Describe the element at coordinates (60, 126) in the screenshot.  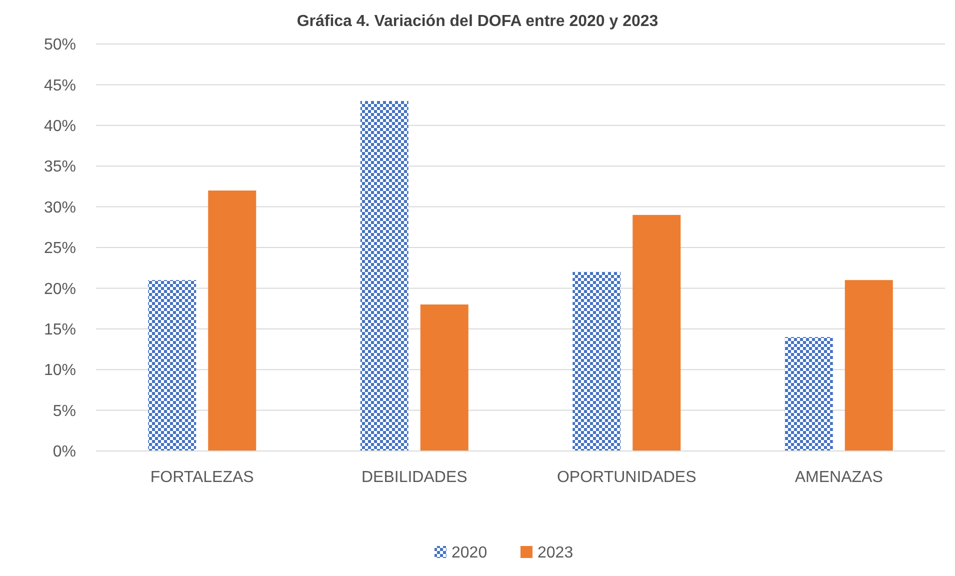
I see `y-tick-label: 40%` at that location.